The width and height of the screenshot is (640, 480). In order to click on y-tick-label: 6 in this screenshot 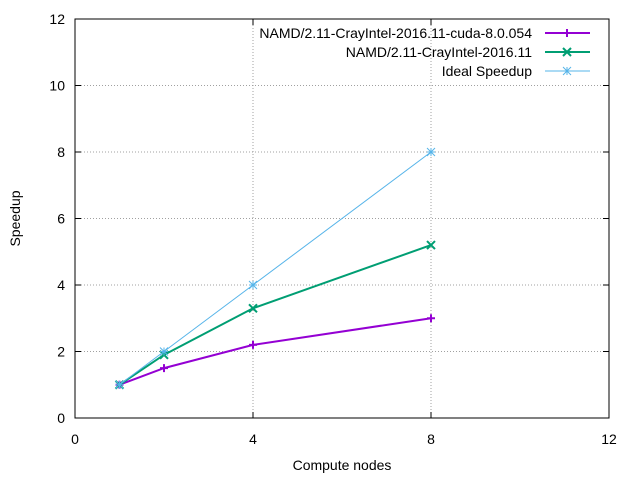, I will do `click(61, 219)`.